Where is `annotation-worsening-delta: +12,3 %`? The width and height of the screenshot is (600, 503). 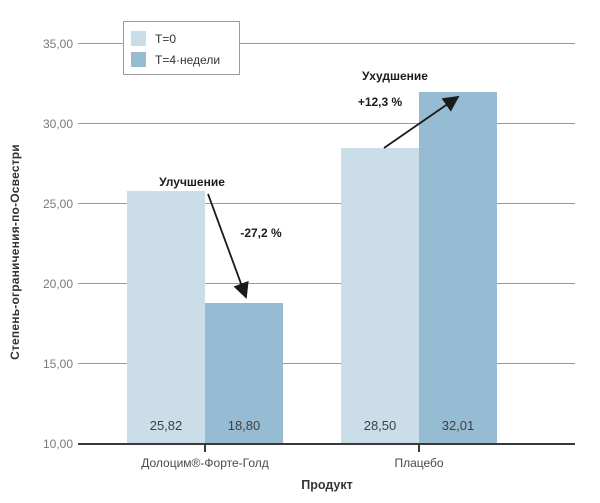
annotation-worsening-delta: +12,3 % is located at coordinates (380, 102).